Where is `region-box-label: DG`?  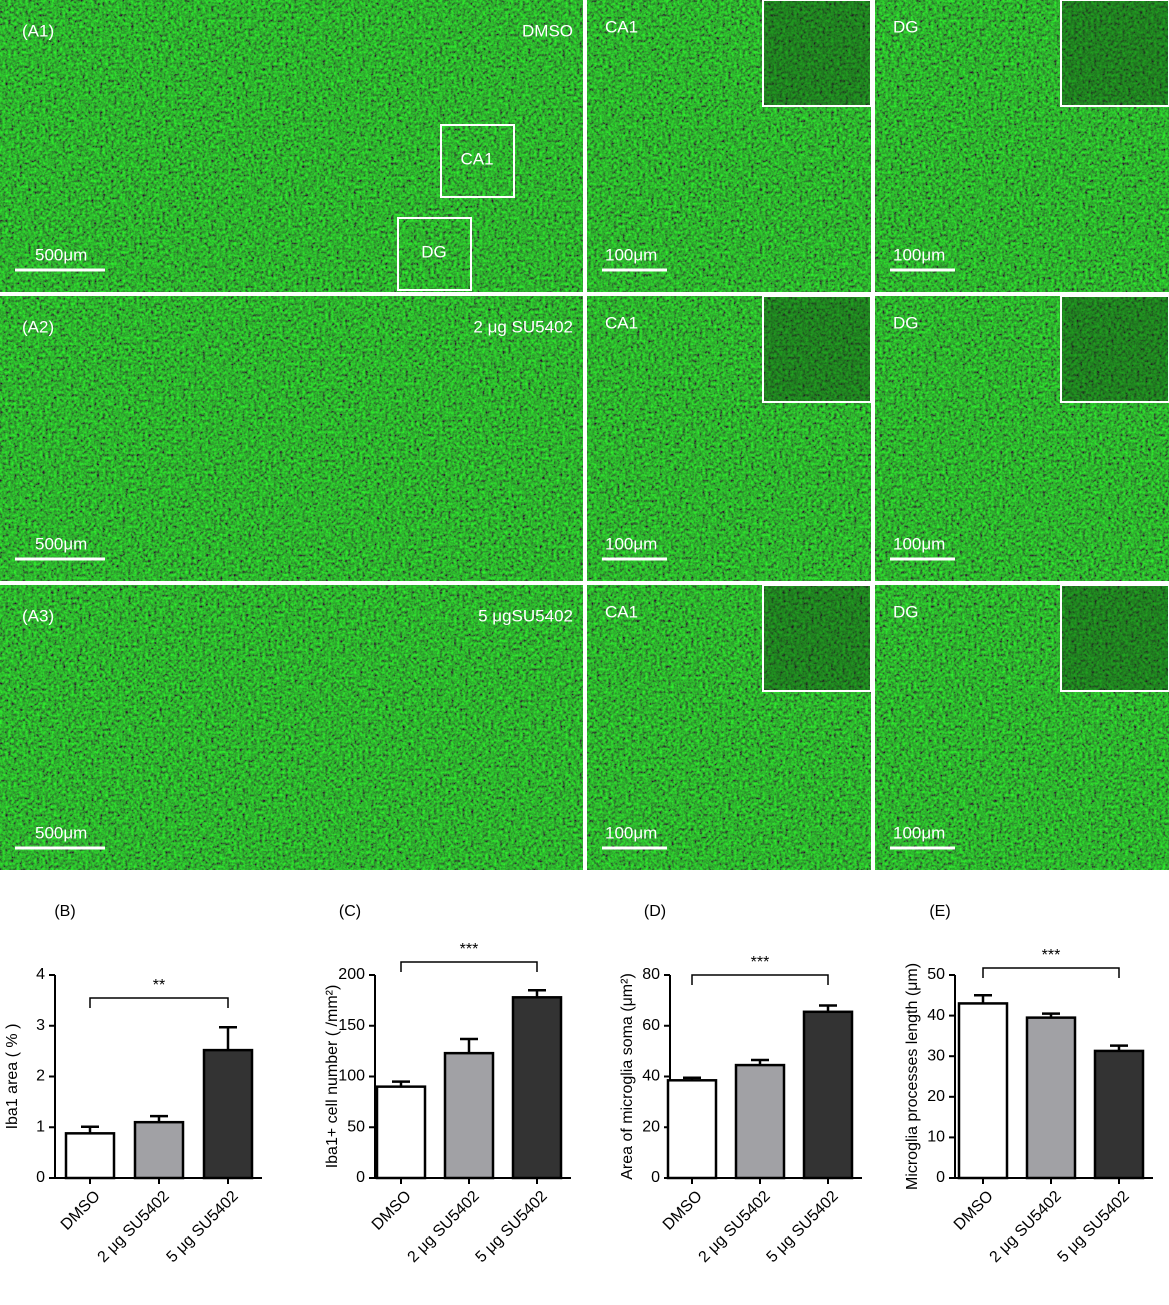
region-box-label: DG is located at coordinates (434, 251).